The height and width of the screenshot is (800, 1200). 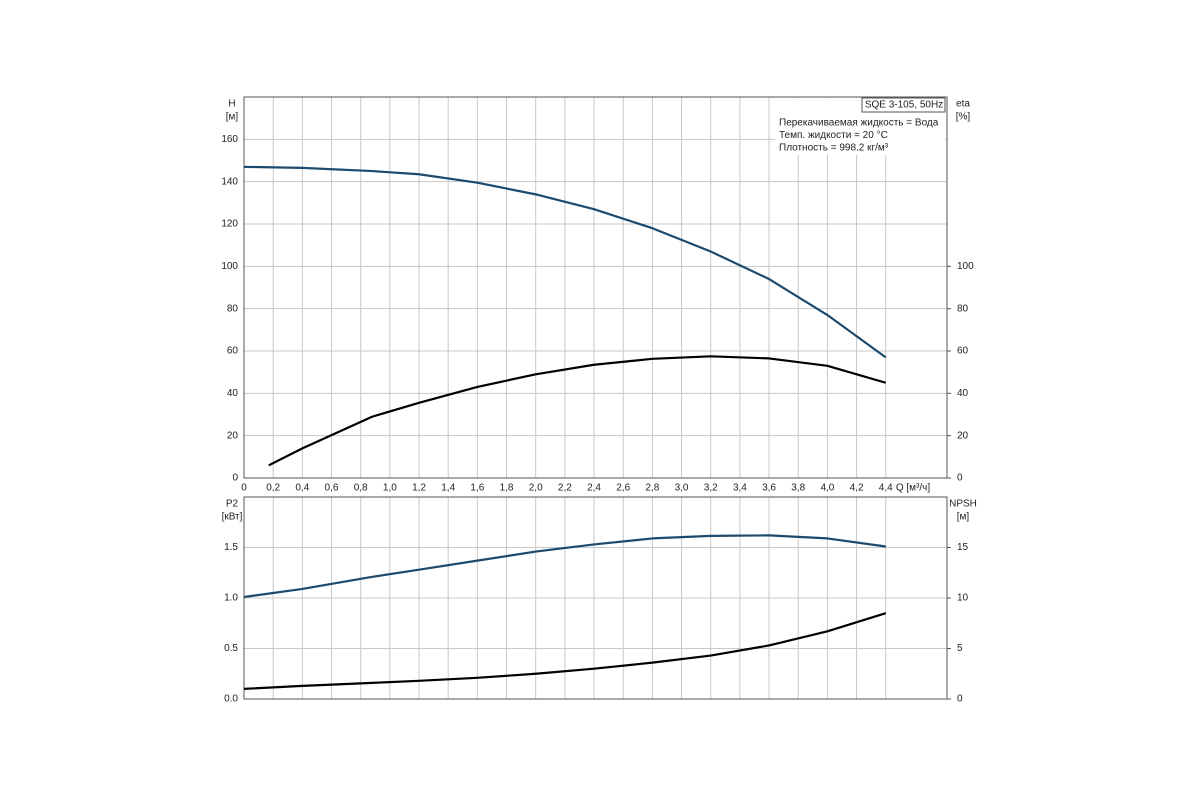 What do you see at coordinates (231, 648) in the screenshot?
I see `y-tick-label: 0.5` at bounding box center [231, 648].